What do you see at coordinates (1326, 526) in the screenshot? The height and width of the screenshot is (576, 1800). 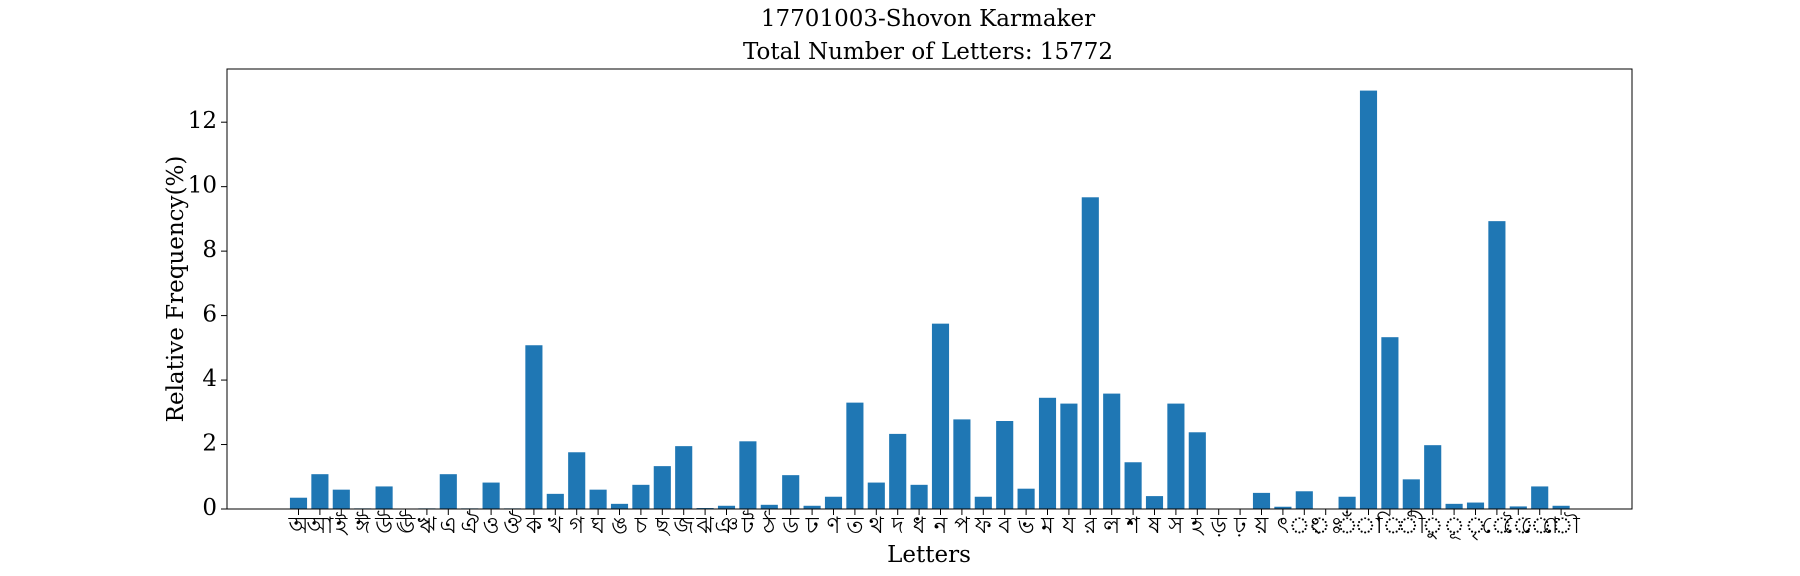 I see `x-tick-label: ঃ` at bounding box center [1326, 526].